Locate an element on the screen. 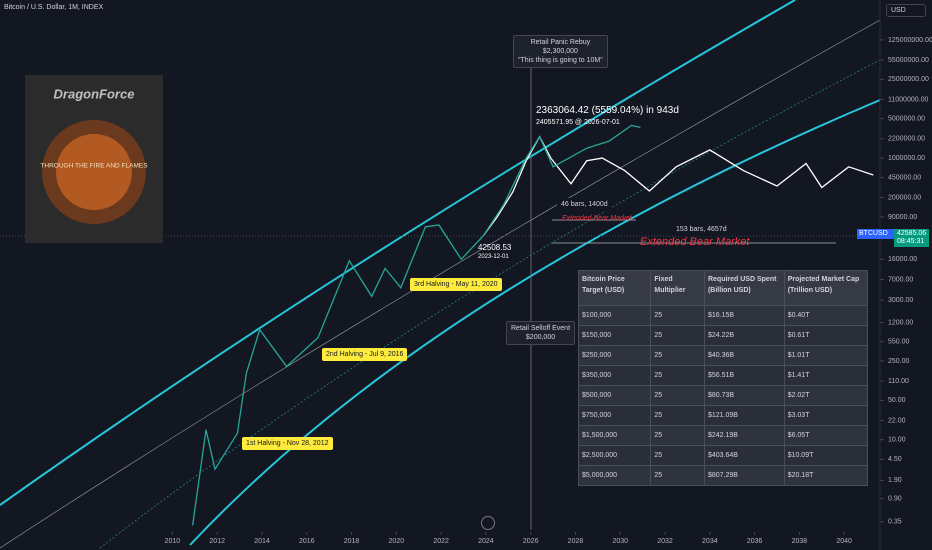  x-tick-label: 2024 is located at coordinates (486, 541).